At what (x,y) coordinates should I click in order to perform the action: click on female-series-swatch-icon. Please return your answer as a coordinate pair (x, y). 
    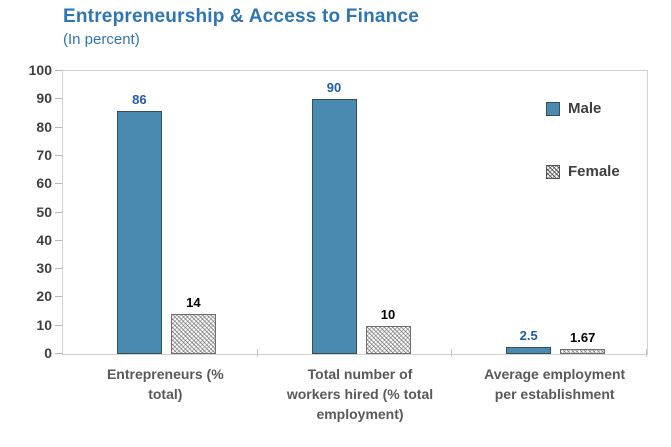
    Looking at the image, I should click on (553, 171).